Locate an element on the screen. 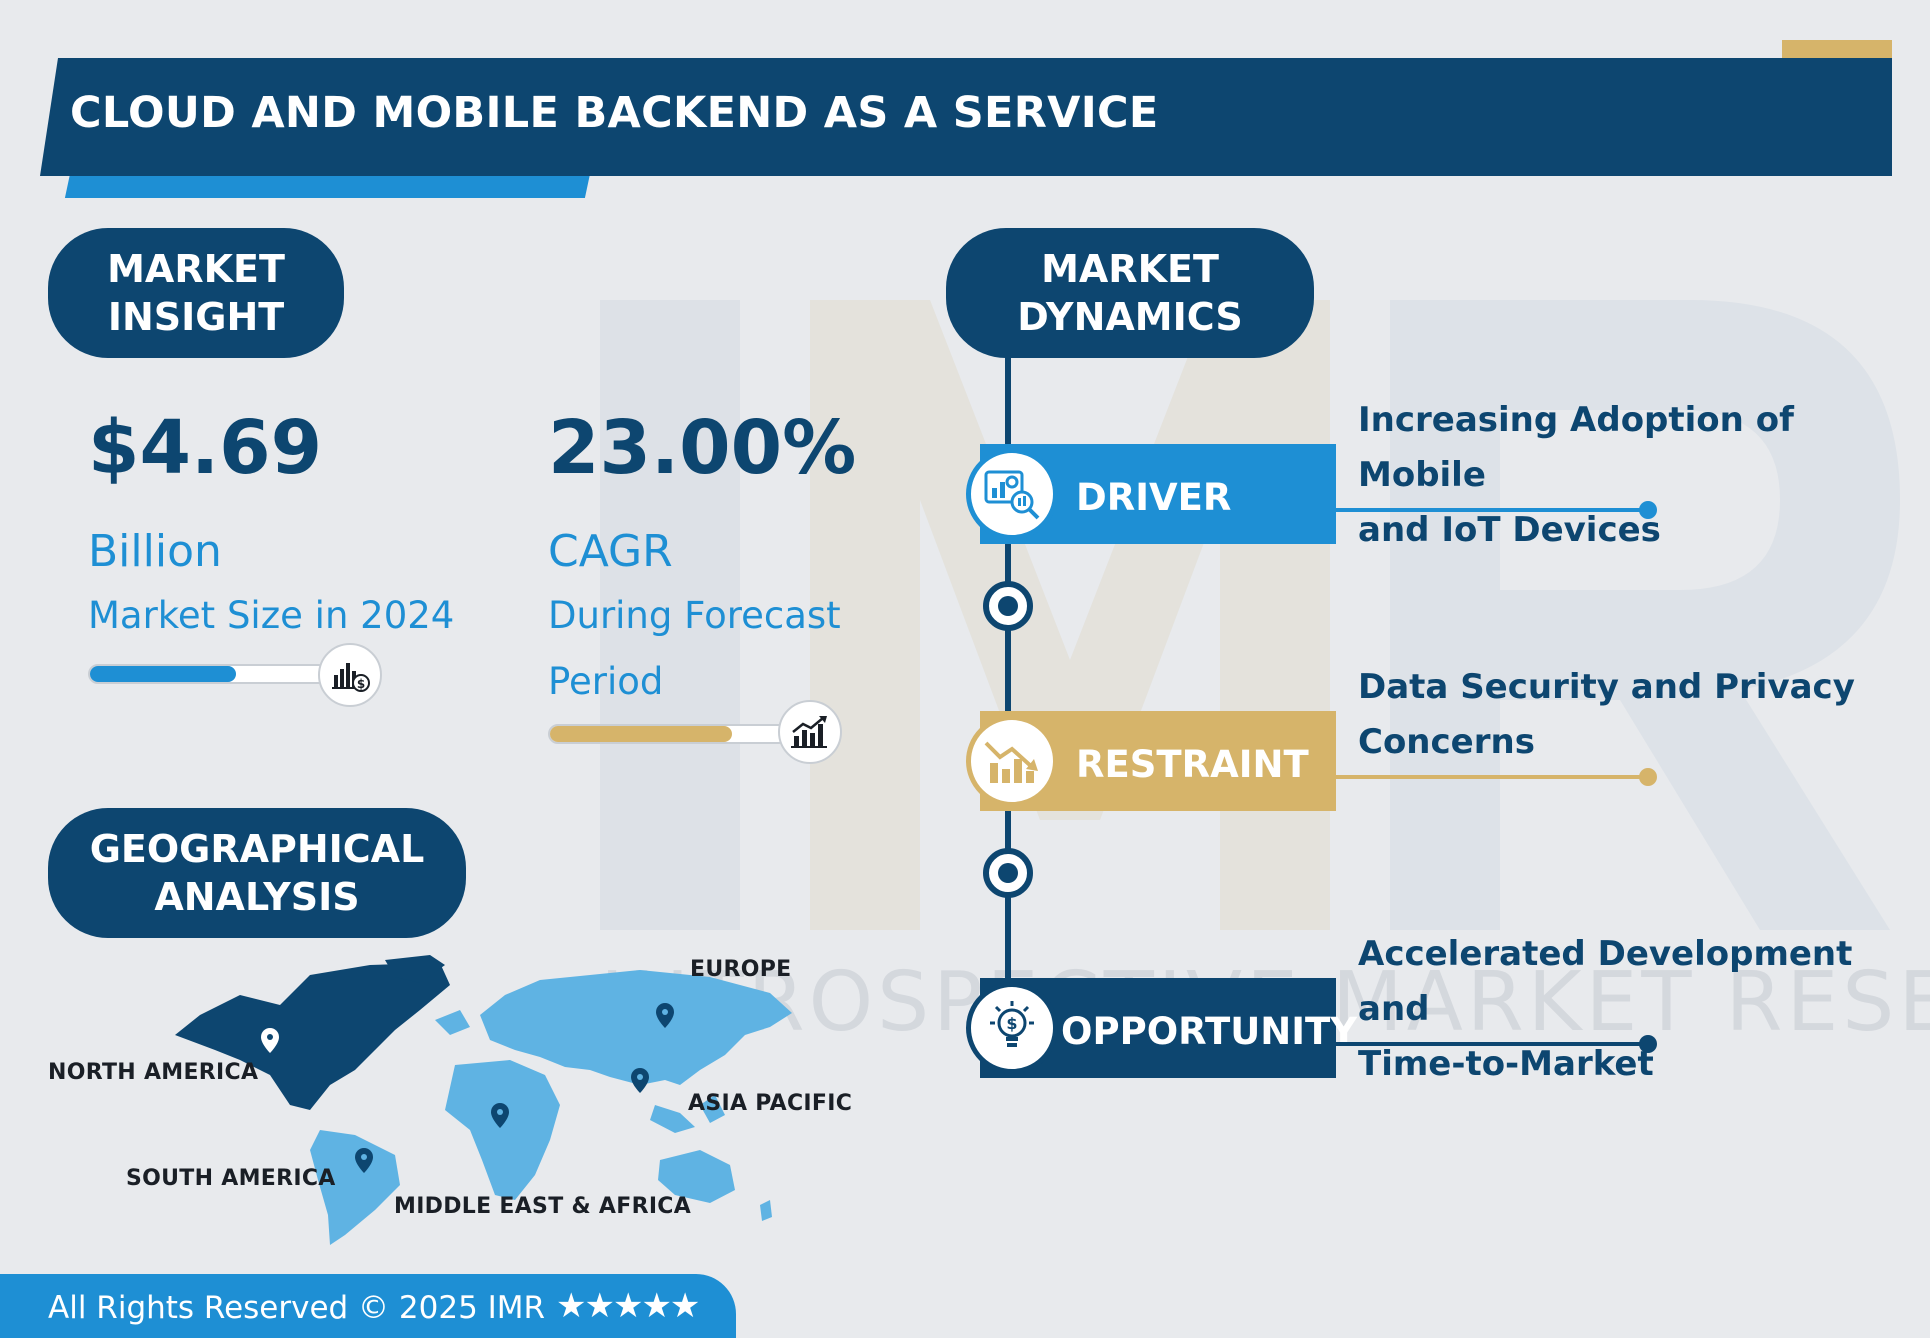 Image resolution: width=1930 pixels, height=1338 pixels. geographical-analysis-heading: GEOGRAPHICAL ANALYSIS is located at coordinates (257, 873).